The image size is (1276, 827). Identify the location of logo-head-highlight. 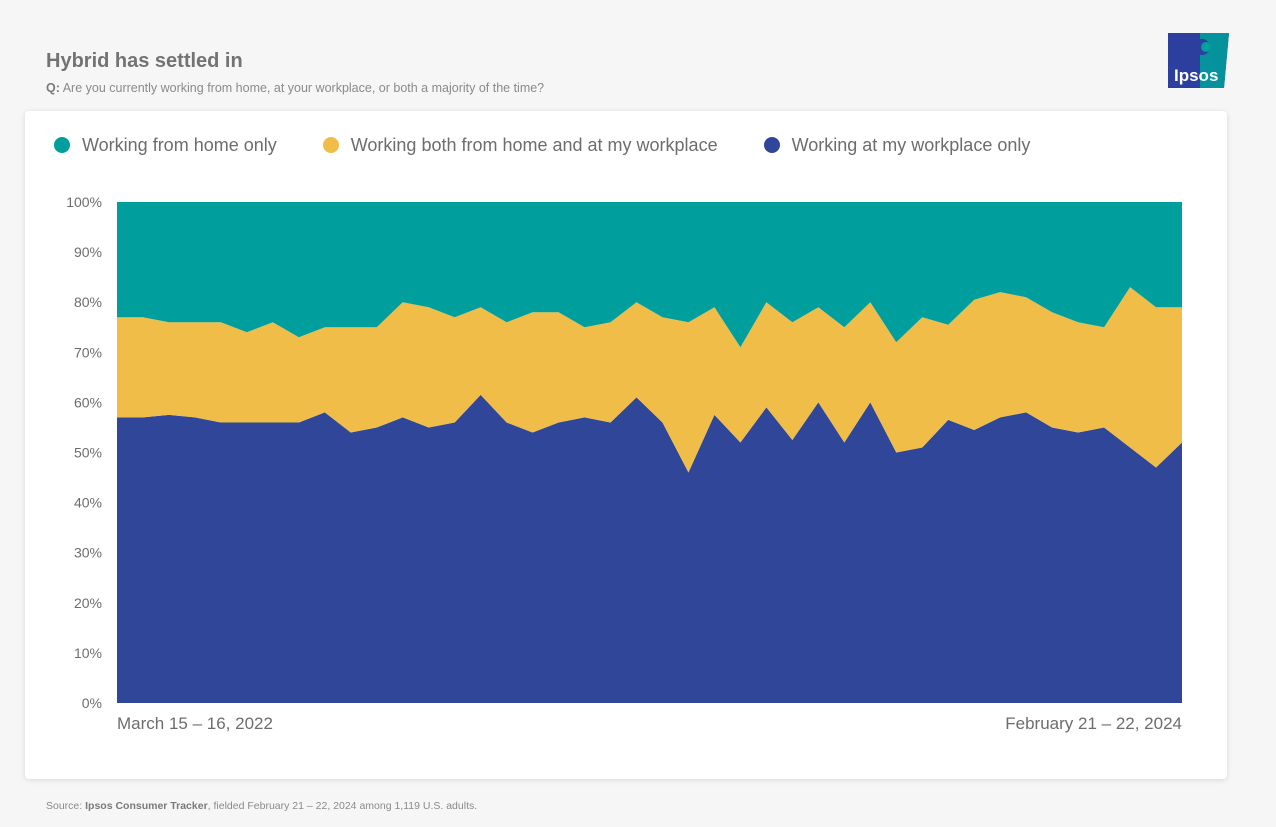
(1206, 47).